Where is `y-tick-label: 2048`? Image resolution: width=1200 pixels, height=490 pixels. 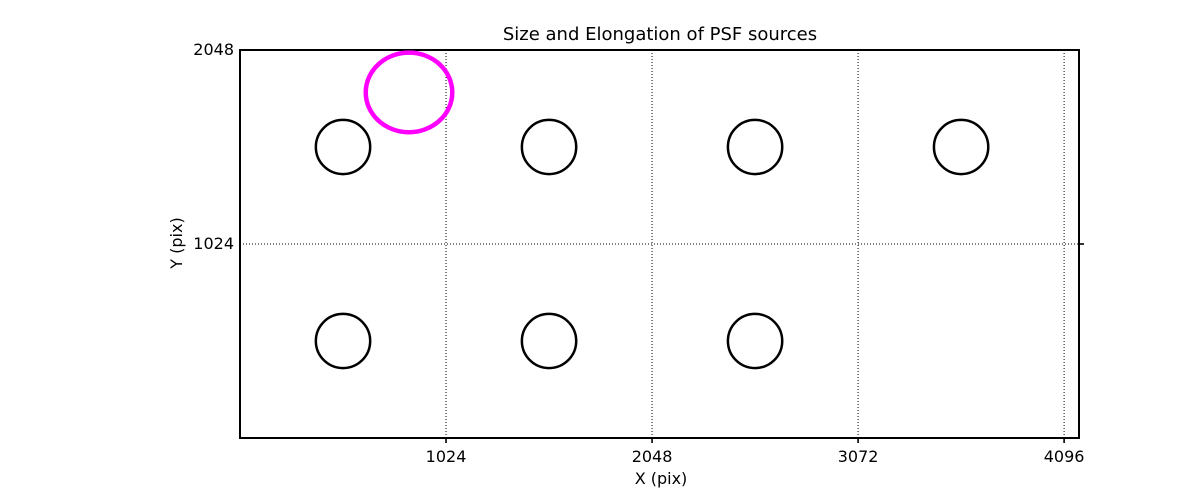
y-tick-label: 2048 is located at coordinates (213, 49).